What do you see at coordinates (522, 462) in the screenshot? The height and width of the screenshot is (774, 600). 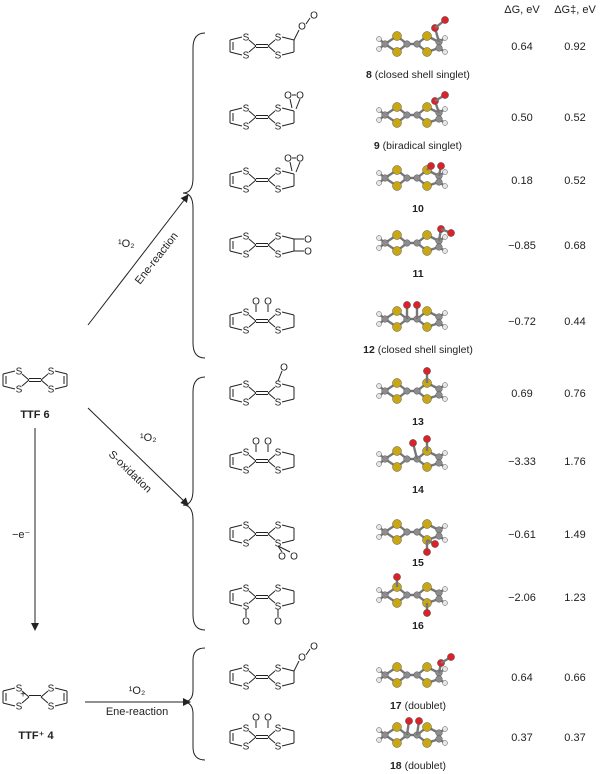 I see `dg-value: −3.33` at bounding box center [522, 462].